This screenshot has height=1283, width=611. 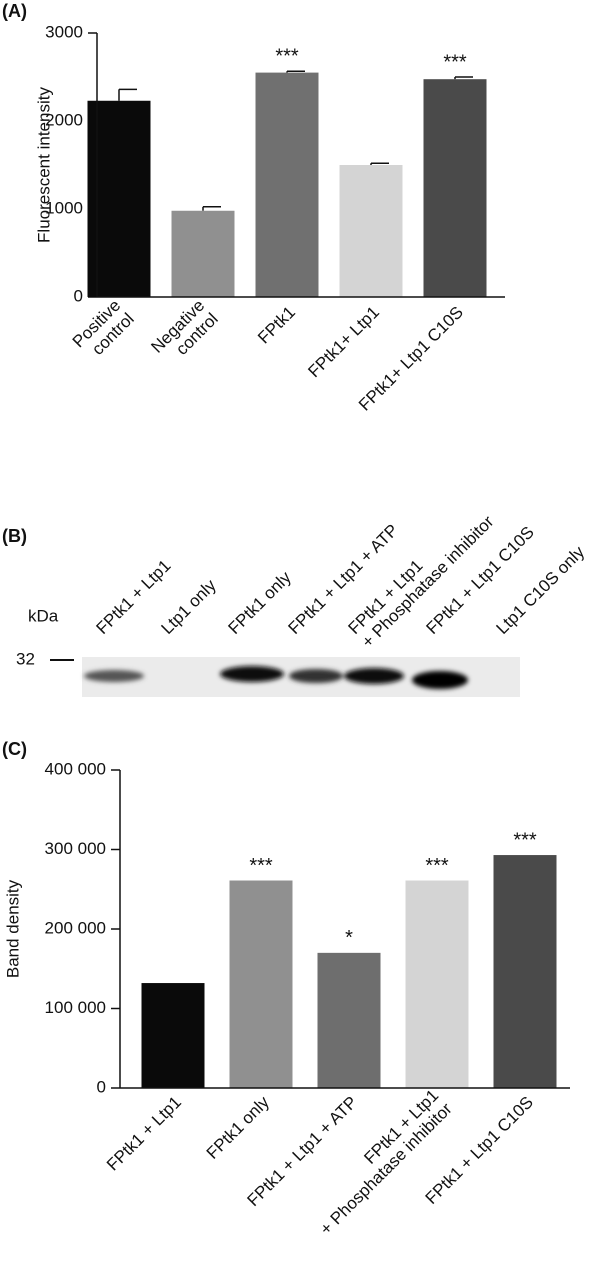 I want to click on x-tick-label: FPtk1, so click(x=276, y=325).